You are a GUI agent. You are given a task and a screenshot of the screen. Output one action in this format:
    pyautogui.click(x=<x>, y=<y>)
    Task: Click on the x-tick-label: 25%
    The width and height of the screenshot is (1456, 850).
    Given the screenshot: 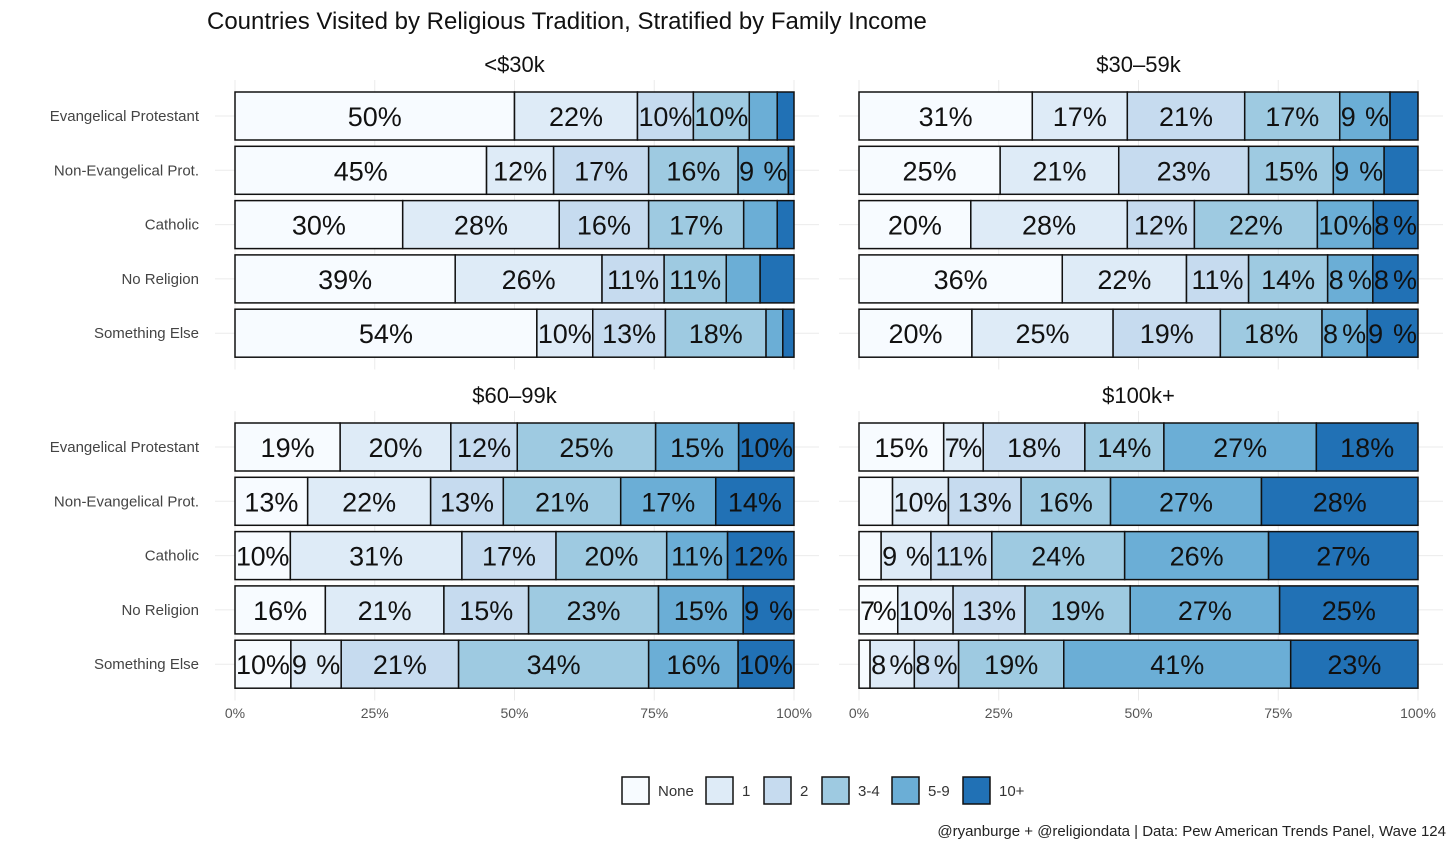 What is the action you would take?
    pyautogui.click(x=375, y=713)
    